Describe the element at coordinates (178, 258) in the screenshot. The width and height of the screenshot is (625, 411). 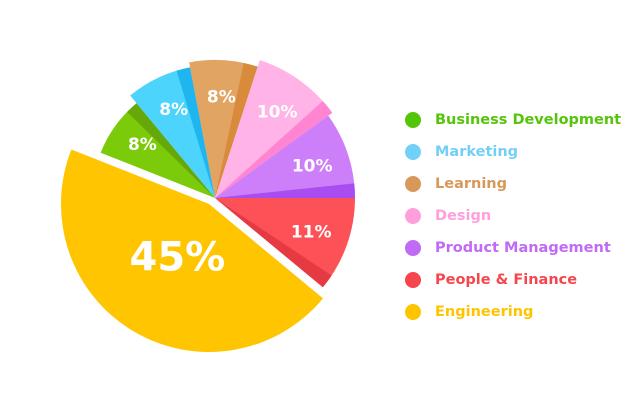
I see `pie-slice-label-engineering: 45%` at that location.